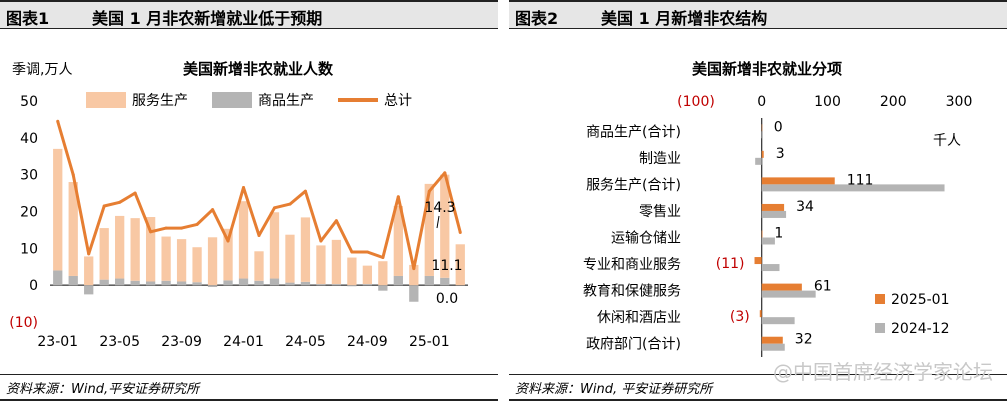  What do you see at coordinates (614, 389) in the screenshot?
I see `right-source-note: 资料来源：Wind, 平安证券研究所` at bounding box center [614, 389].